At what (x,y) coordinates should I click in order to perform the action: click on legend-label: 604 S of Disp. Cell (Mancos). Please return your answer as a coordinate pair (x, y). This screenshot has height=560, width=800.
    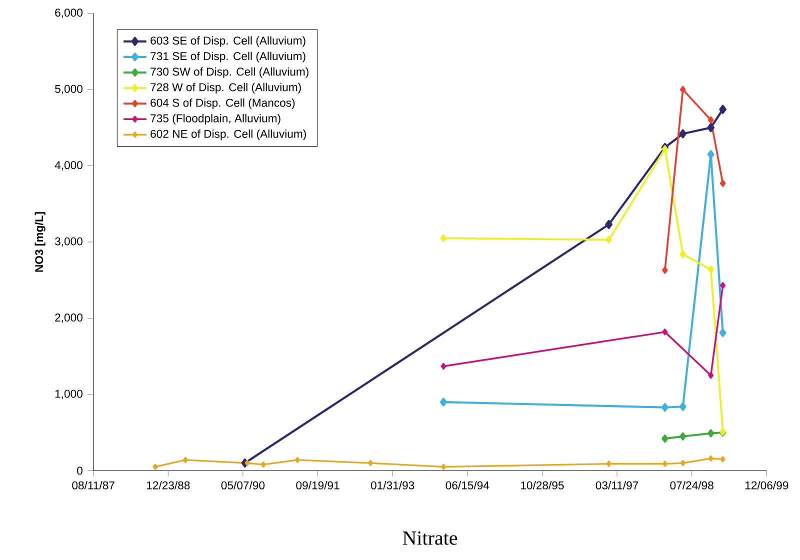
    Looking at the image, I should click on (222, 104).